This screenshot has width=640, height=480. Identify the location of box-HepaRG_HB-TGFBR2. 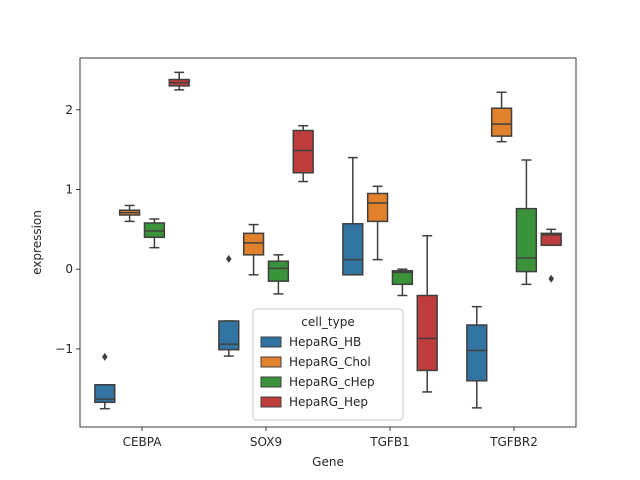
(477, 357).